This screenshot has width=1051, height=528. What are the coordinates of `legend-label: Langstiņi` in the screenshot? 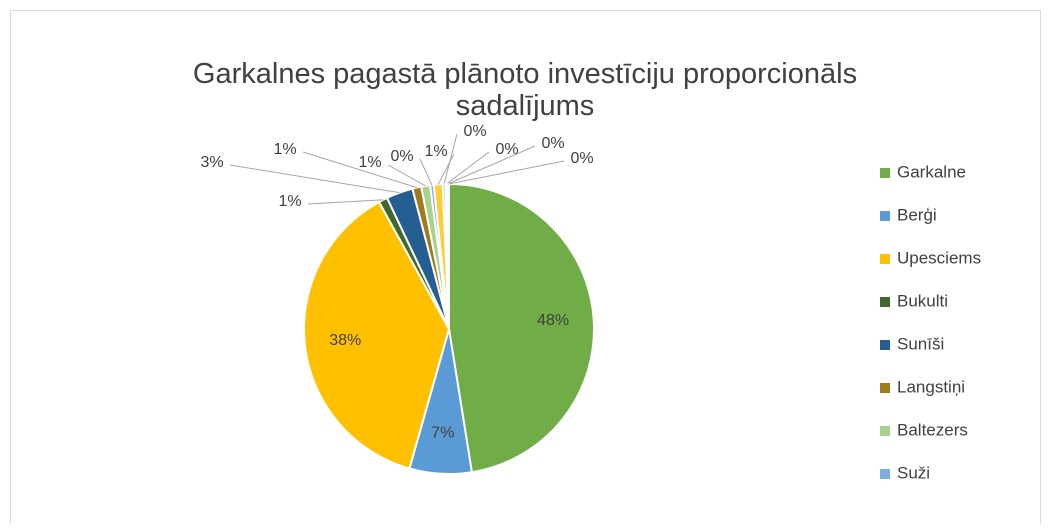 It's located at (931, 386).